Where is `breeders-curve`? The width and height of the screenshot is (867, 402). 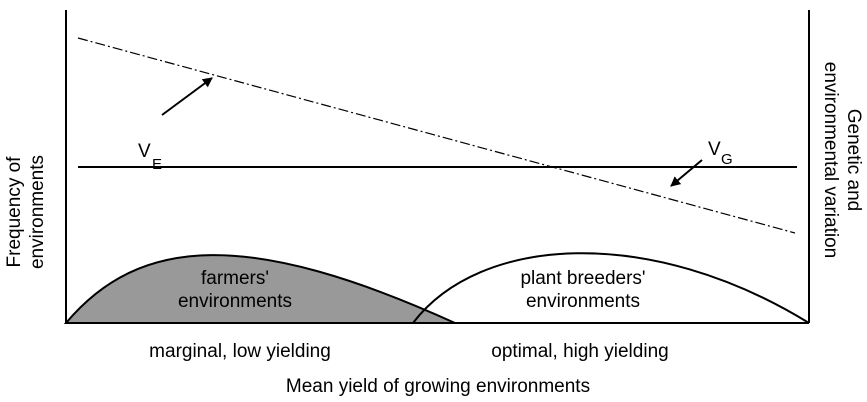 breeders-curve is located at coordinates (611, 288).